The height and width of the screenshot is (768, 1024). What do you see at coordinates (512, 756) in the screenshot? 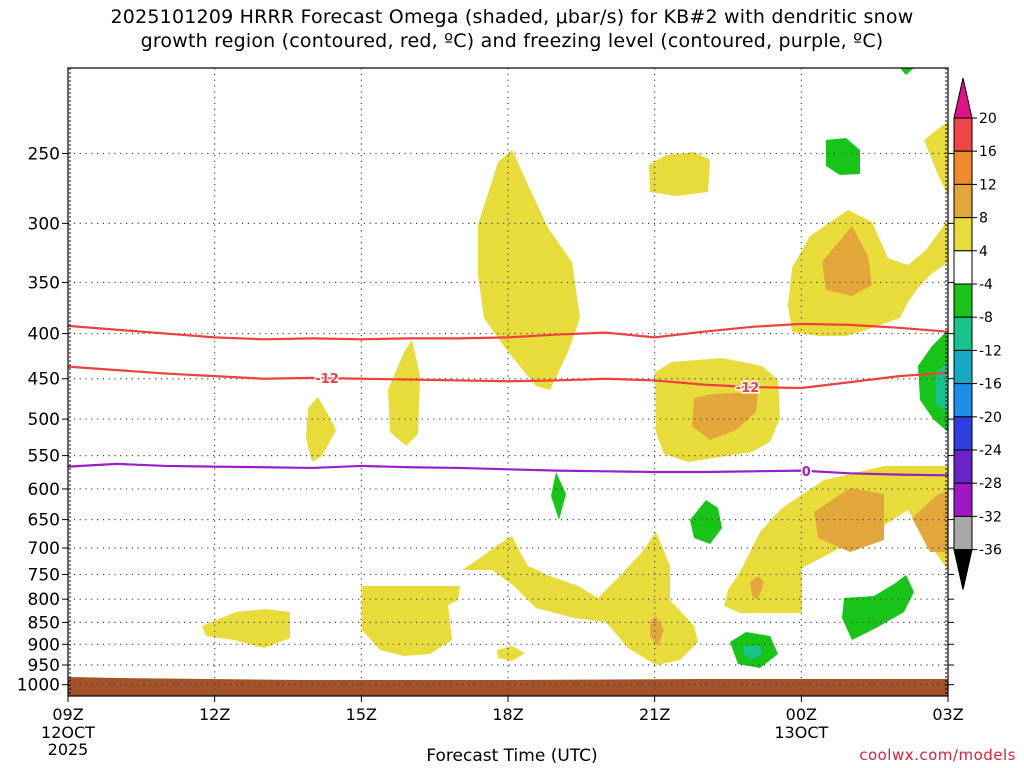
I see `x-axis-label: Forecast Time (UTC)` at bounding box center [512, 756].